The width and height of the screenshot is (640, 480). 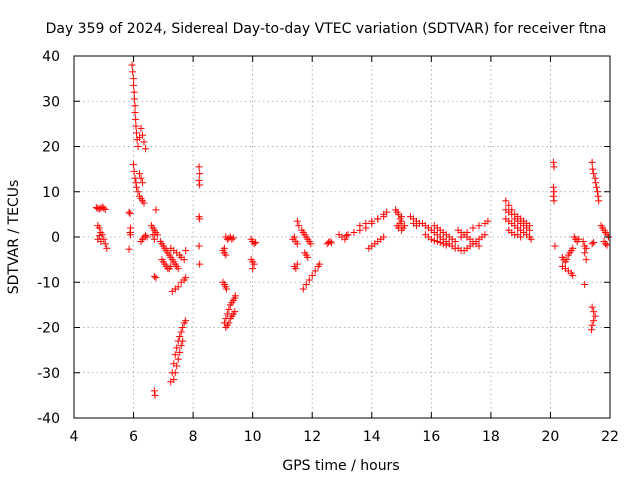 I want to click on x-tick-label: 4, so click(x=74, y=437).